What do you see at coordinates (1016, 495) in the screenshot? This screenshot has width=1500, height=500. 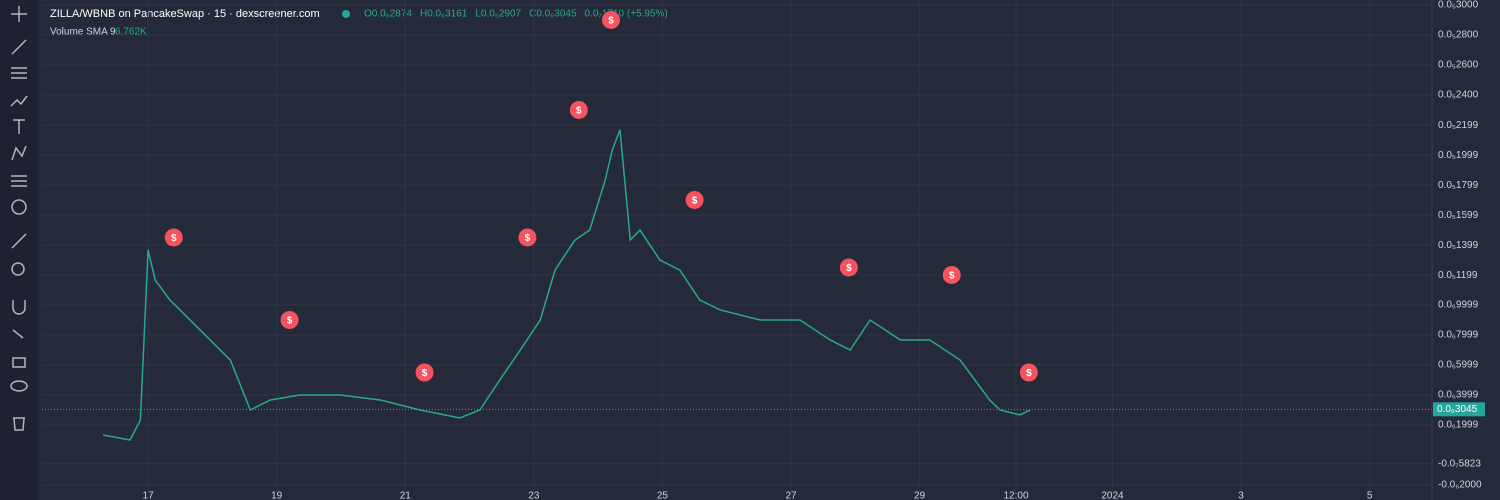 I see `x-tick-label: 12:00` at bounding box center [1016, 495].